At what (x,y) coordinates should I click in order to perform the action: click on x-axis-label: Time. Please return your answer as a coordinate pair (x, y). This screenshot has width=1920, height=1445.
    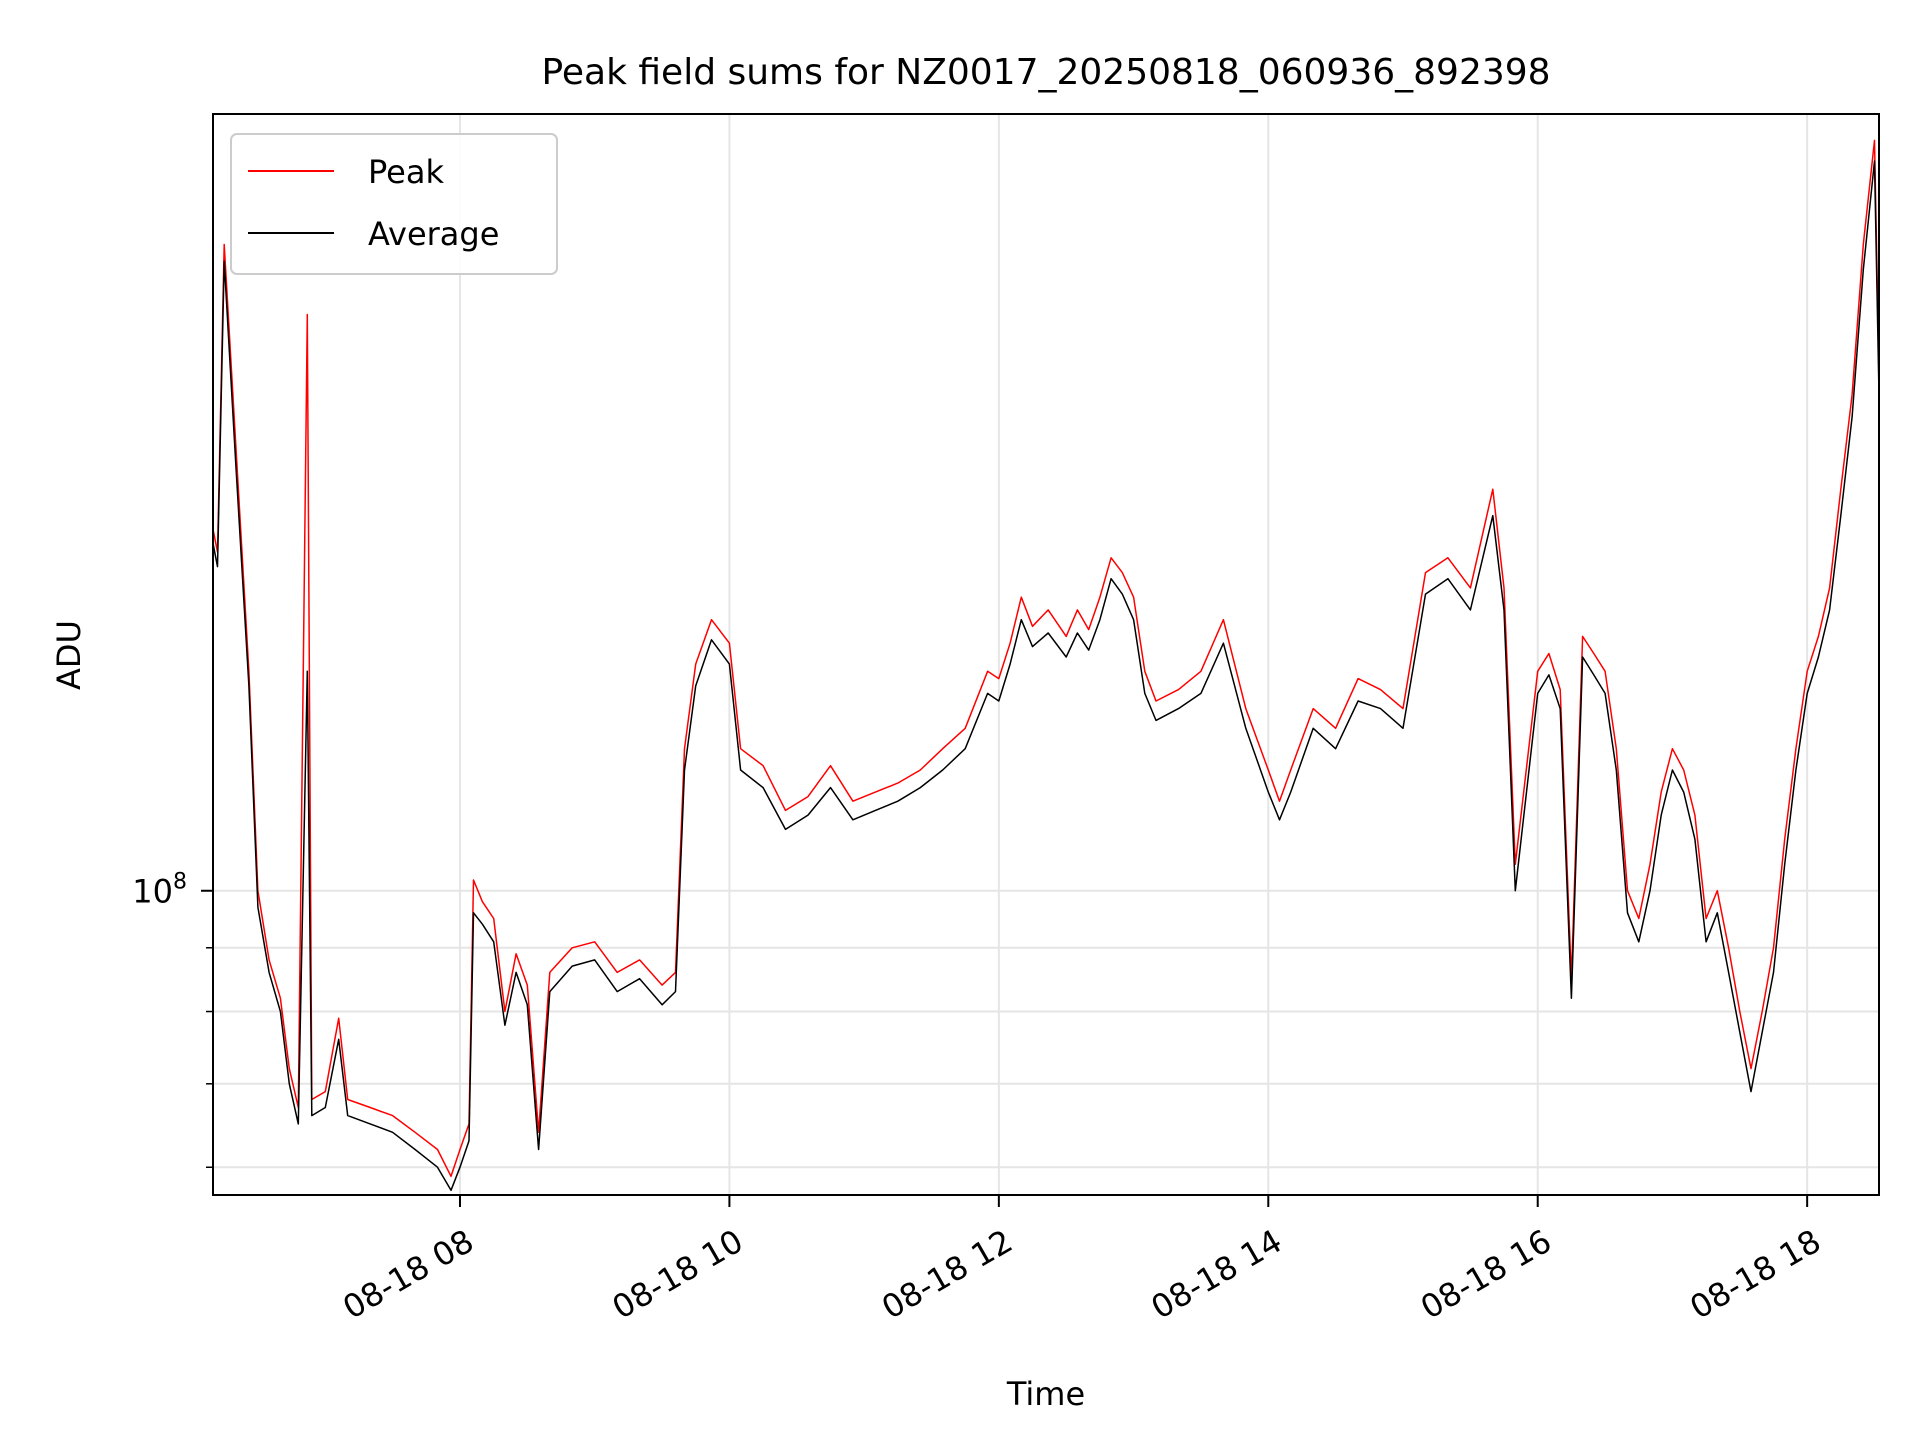
    Looking at the image, I should click on (1045, 1394).